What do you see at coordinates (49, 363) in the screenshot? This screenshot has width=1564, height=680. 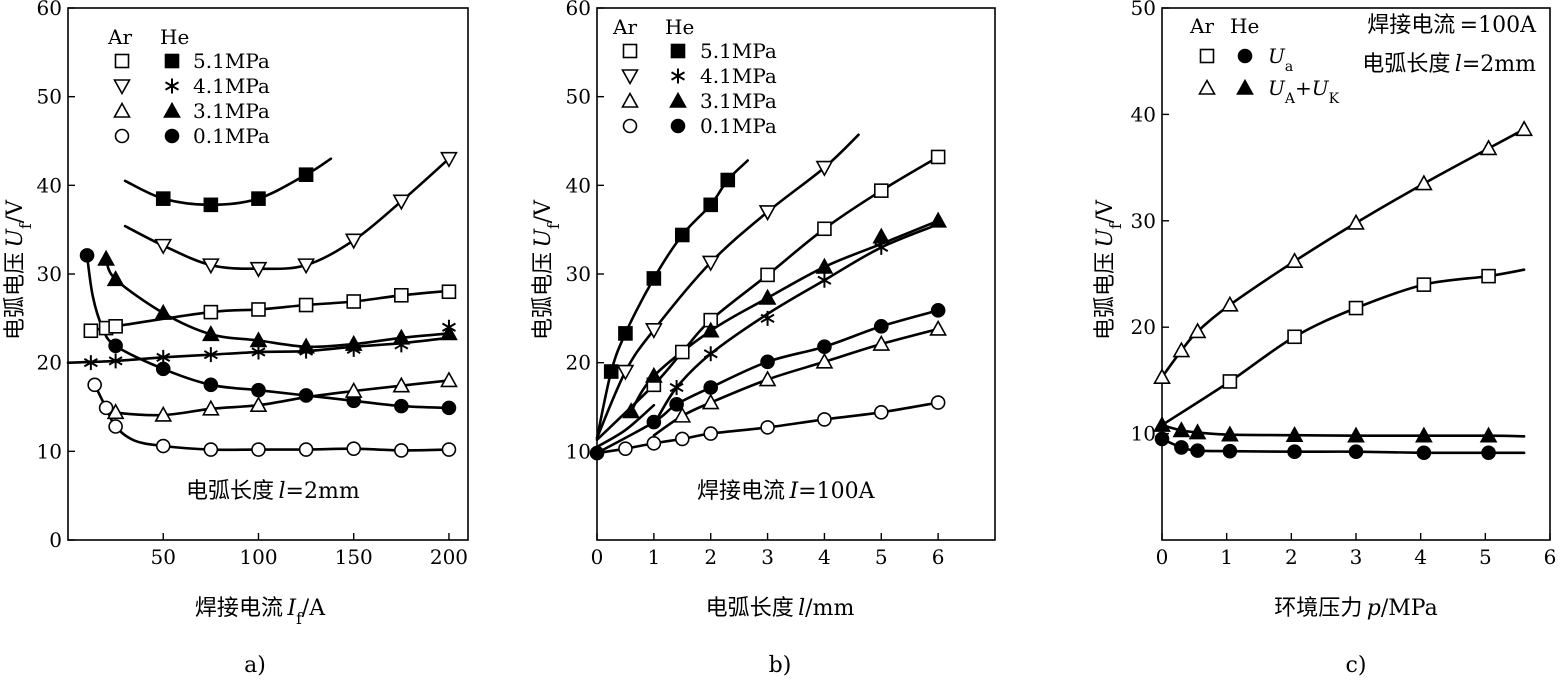 I see `y-tick-label: 20` at bounding box center [49, 363].